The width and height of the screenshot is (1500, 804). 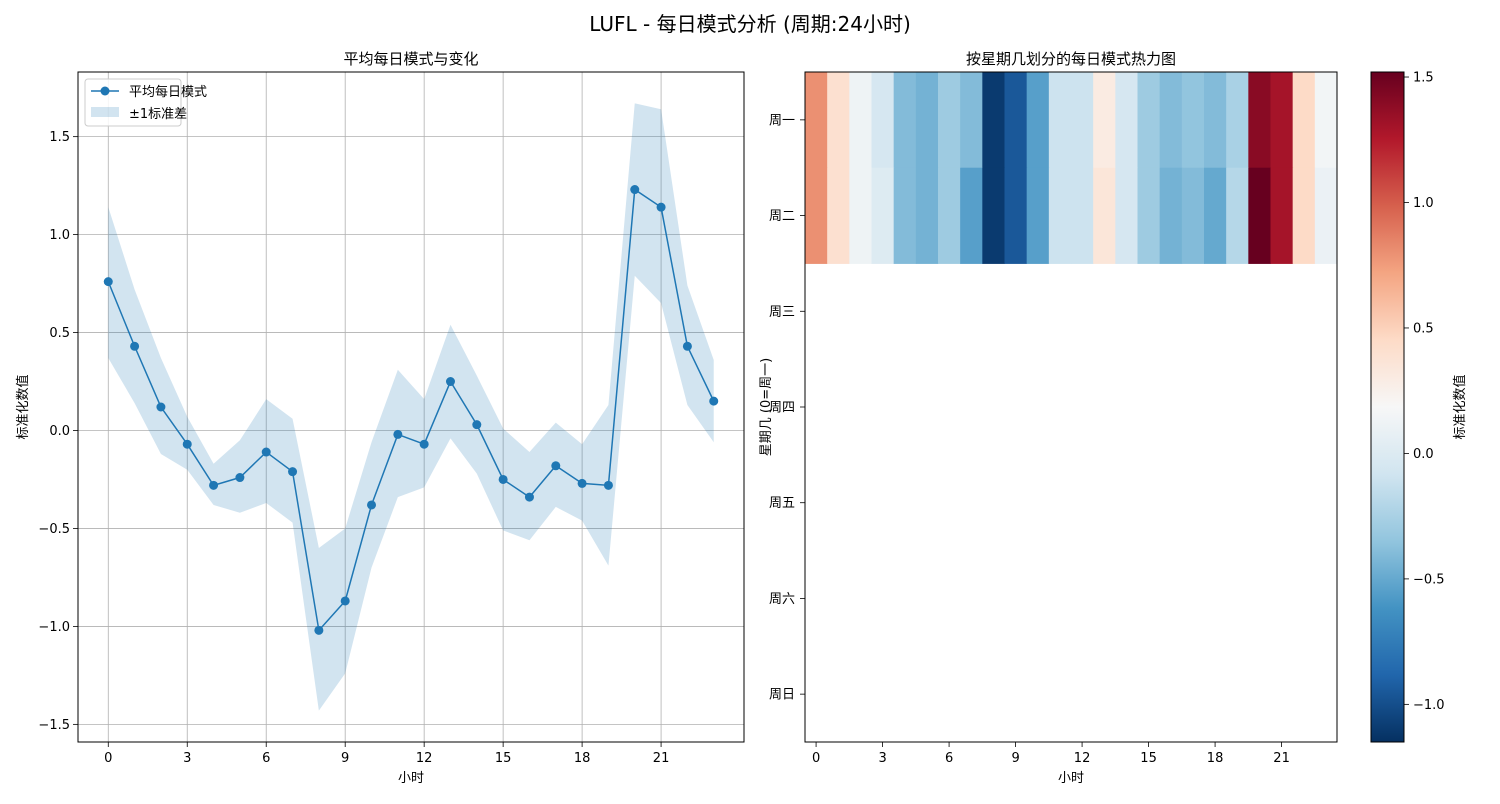 What do you see at coordinates (1051, 754) in the screenshot?
I see `heatmap-x-ticks: 0 3 6 9 12 15 18 21` at bounding box center [1051, 754].